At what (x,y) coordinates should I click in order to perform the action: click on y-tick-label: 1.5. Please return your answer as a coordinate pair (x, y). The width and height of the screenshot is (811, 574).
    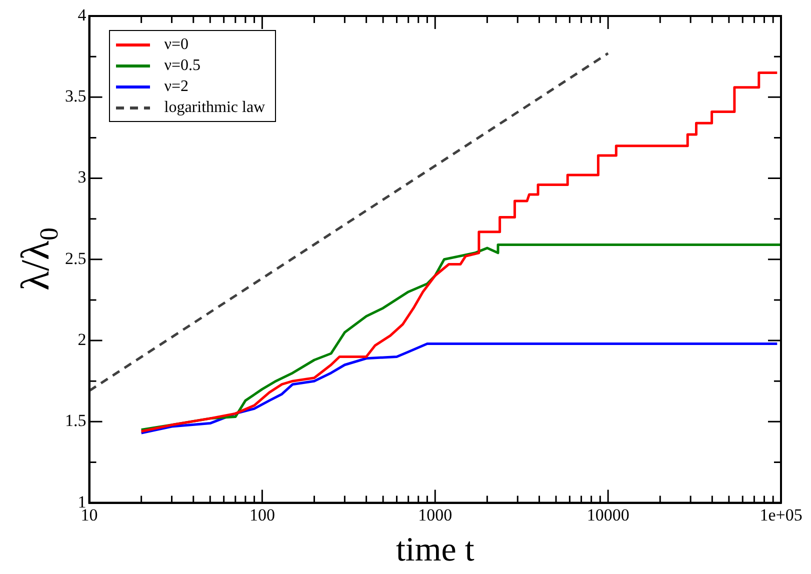
    Looking at the image, I should click on (75, 420).